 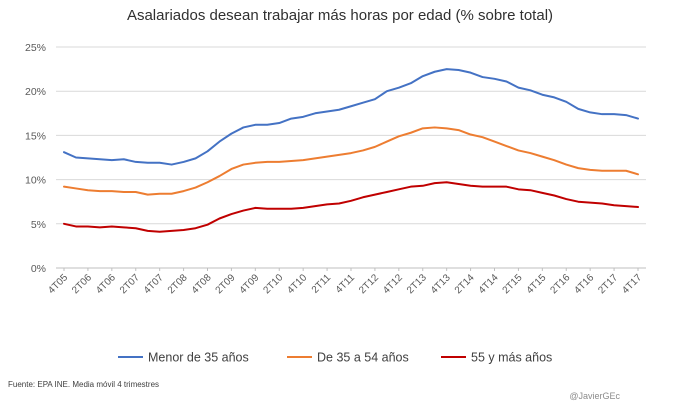 I want to click on x-tick-label: 2T11, so click(x=322, y=284).